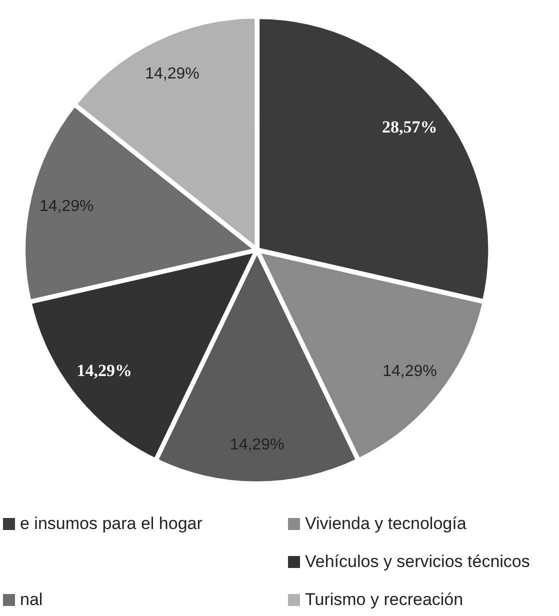 The width and height of the screenshot is (559, 616). What do you see at coordinates (410, 127) in the screenshot?
I see `data-label: 28,57%` at bounding box center [410, 127].